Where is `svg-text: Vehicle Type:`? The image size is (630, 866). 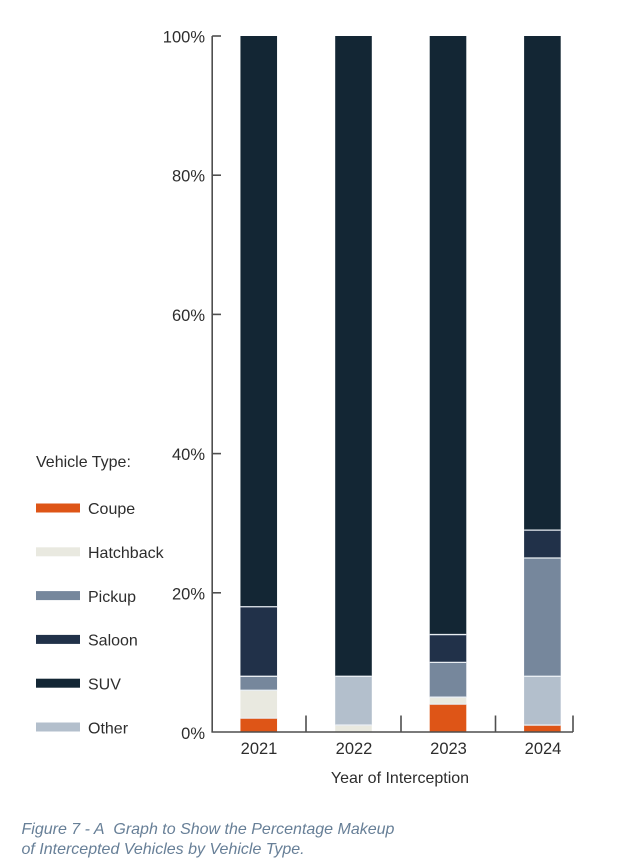
svg-text: Vehicle Type: is located at coordinates (83, 462).